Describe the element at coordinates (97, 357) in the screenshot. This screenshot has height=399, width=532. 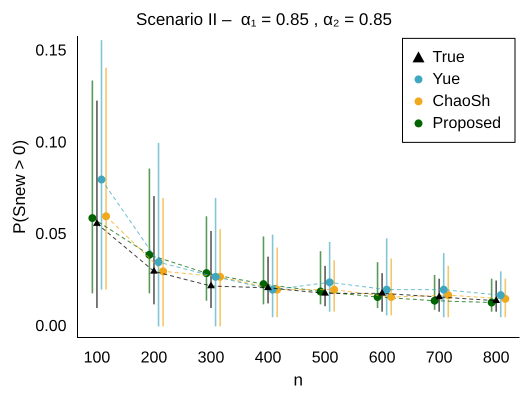
I see `x-tick-label: 100` at that location.